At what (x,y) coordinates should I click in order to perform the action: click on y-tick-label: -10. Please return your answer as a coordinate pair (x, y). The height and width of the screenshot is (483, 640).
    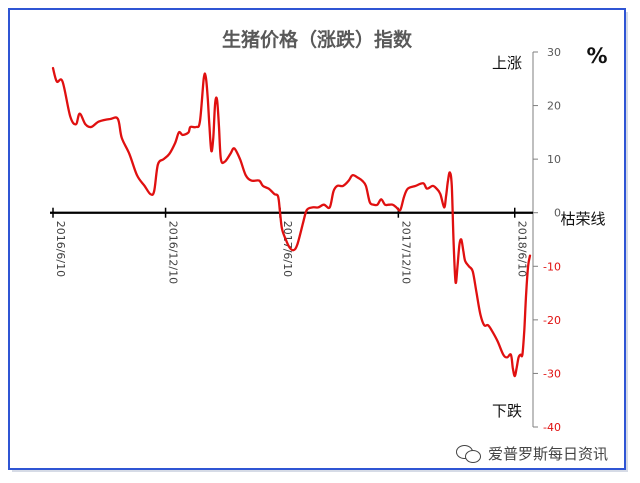
    Looking at the image, I should click on (552, 266).